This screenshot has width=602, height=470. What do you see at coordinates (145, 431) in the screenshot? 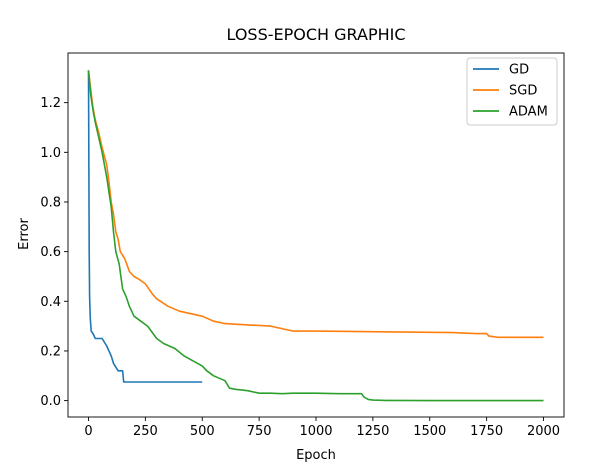
I see `x-tick-label: 250` at bounding box center [145, 431].